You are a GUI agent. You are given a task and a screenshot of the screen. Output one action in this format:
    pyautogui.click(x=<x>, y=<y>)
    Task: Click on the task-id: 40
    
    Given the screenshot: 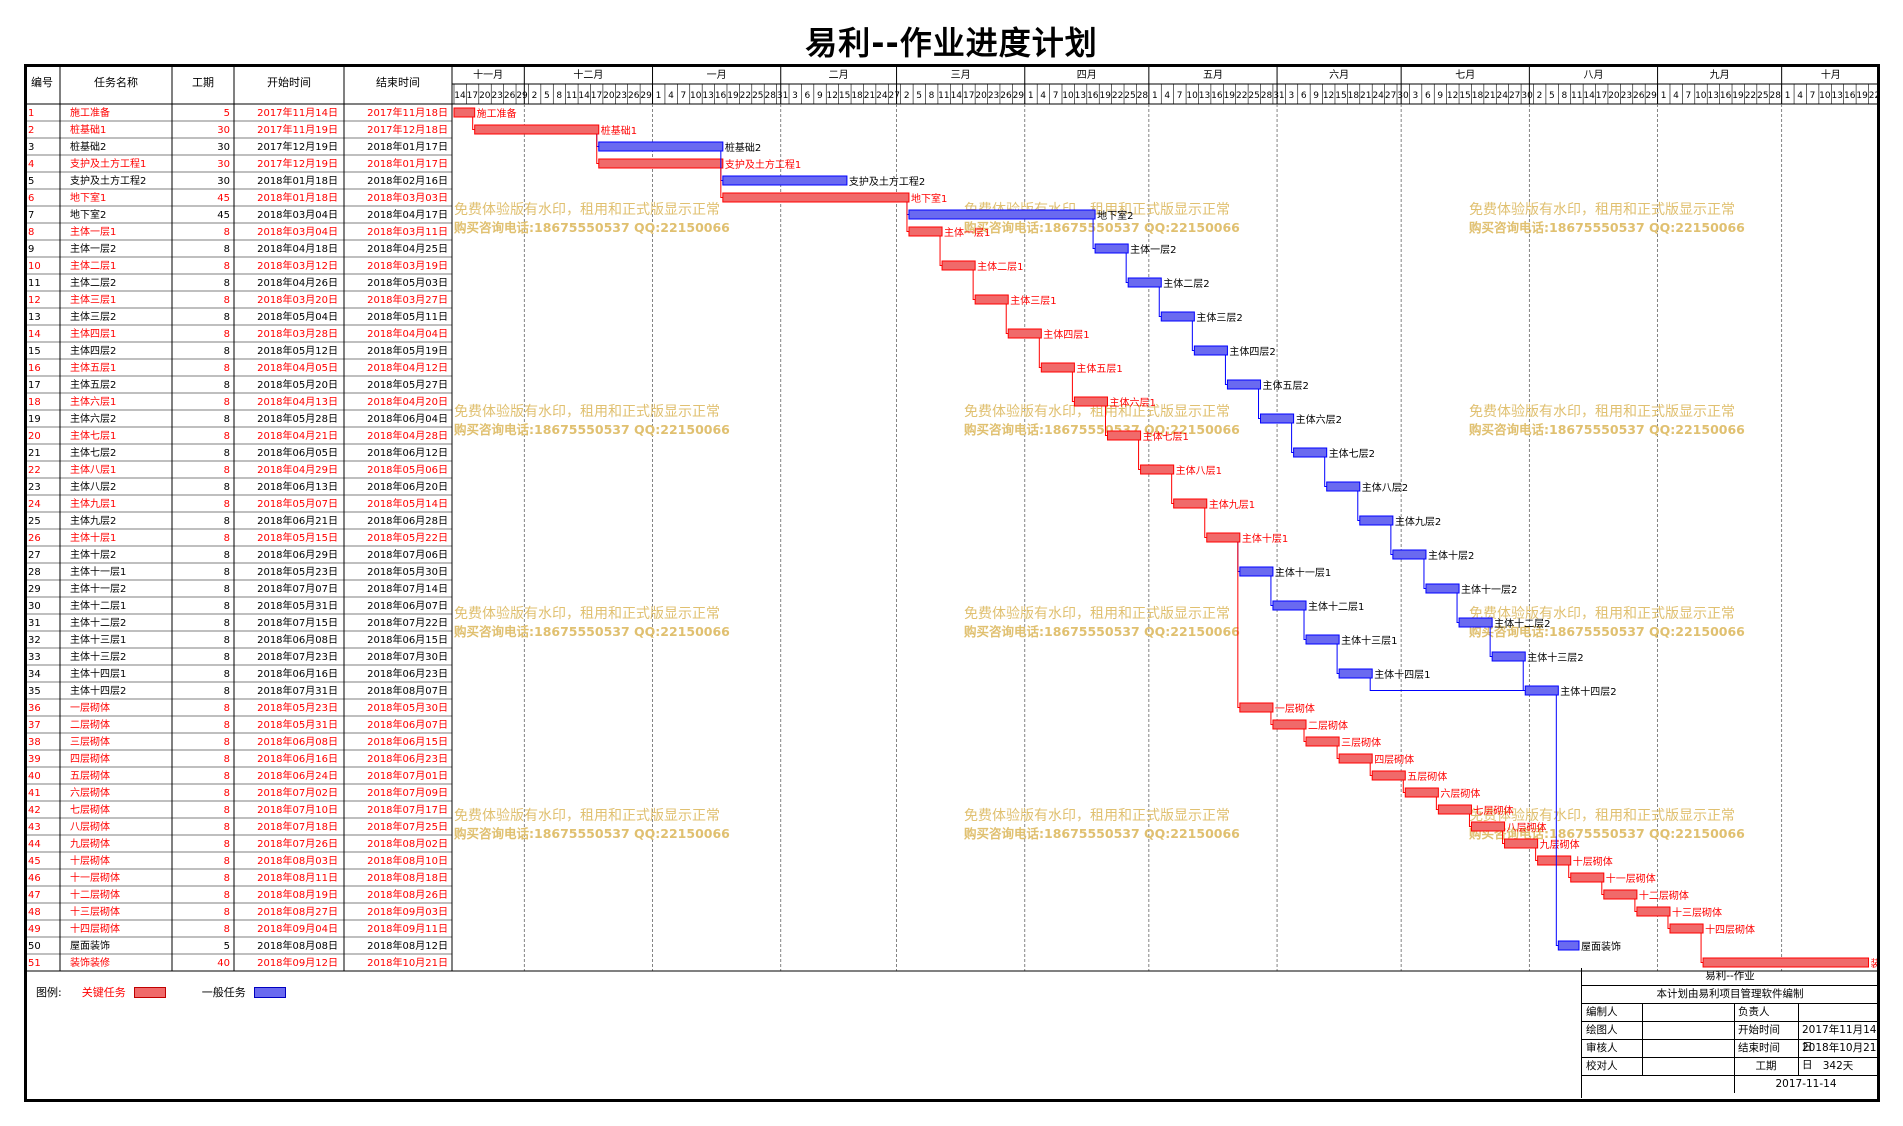 What is the action you would take?
    pyautogui.click(x=34, y=776)
    